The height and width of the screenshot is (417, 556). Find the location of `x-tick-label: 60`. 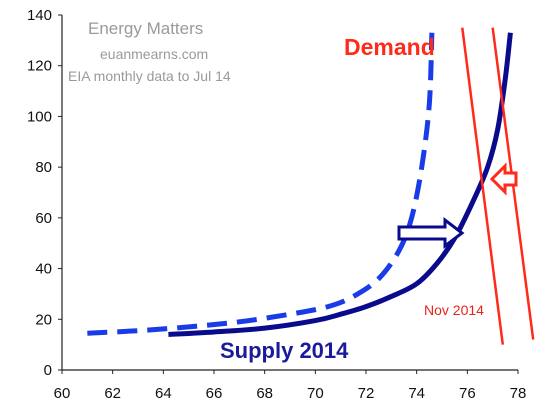

x-tick-label: 60 is located at coordinates (62, 393).